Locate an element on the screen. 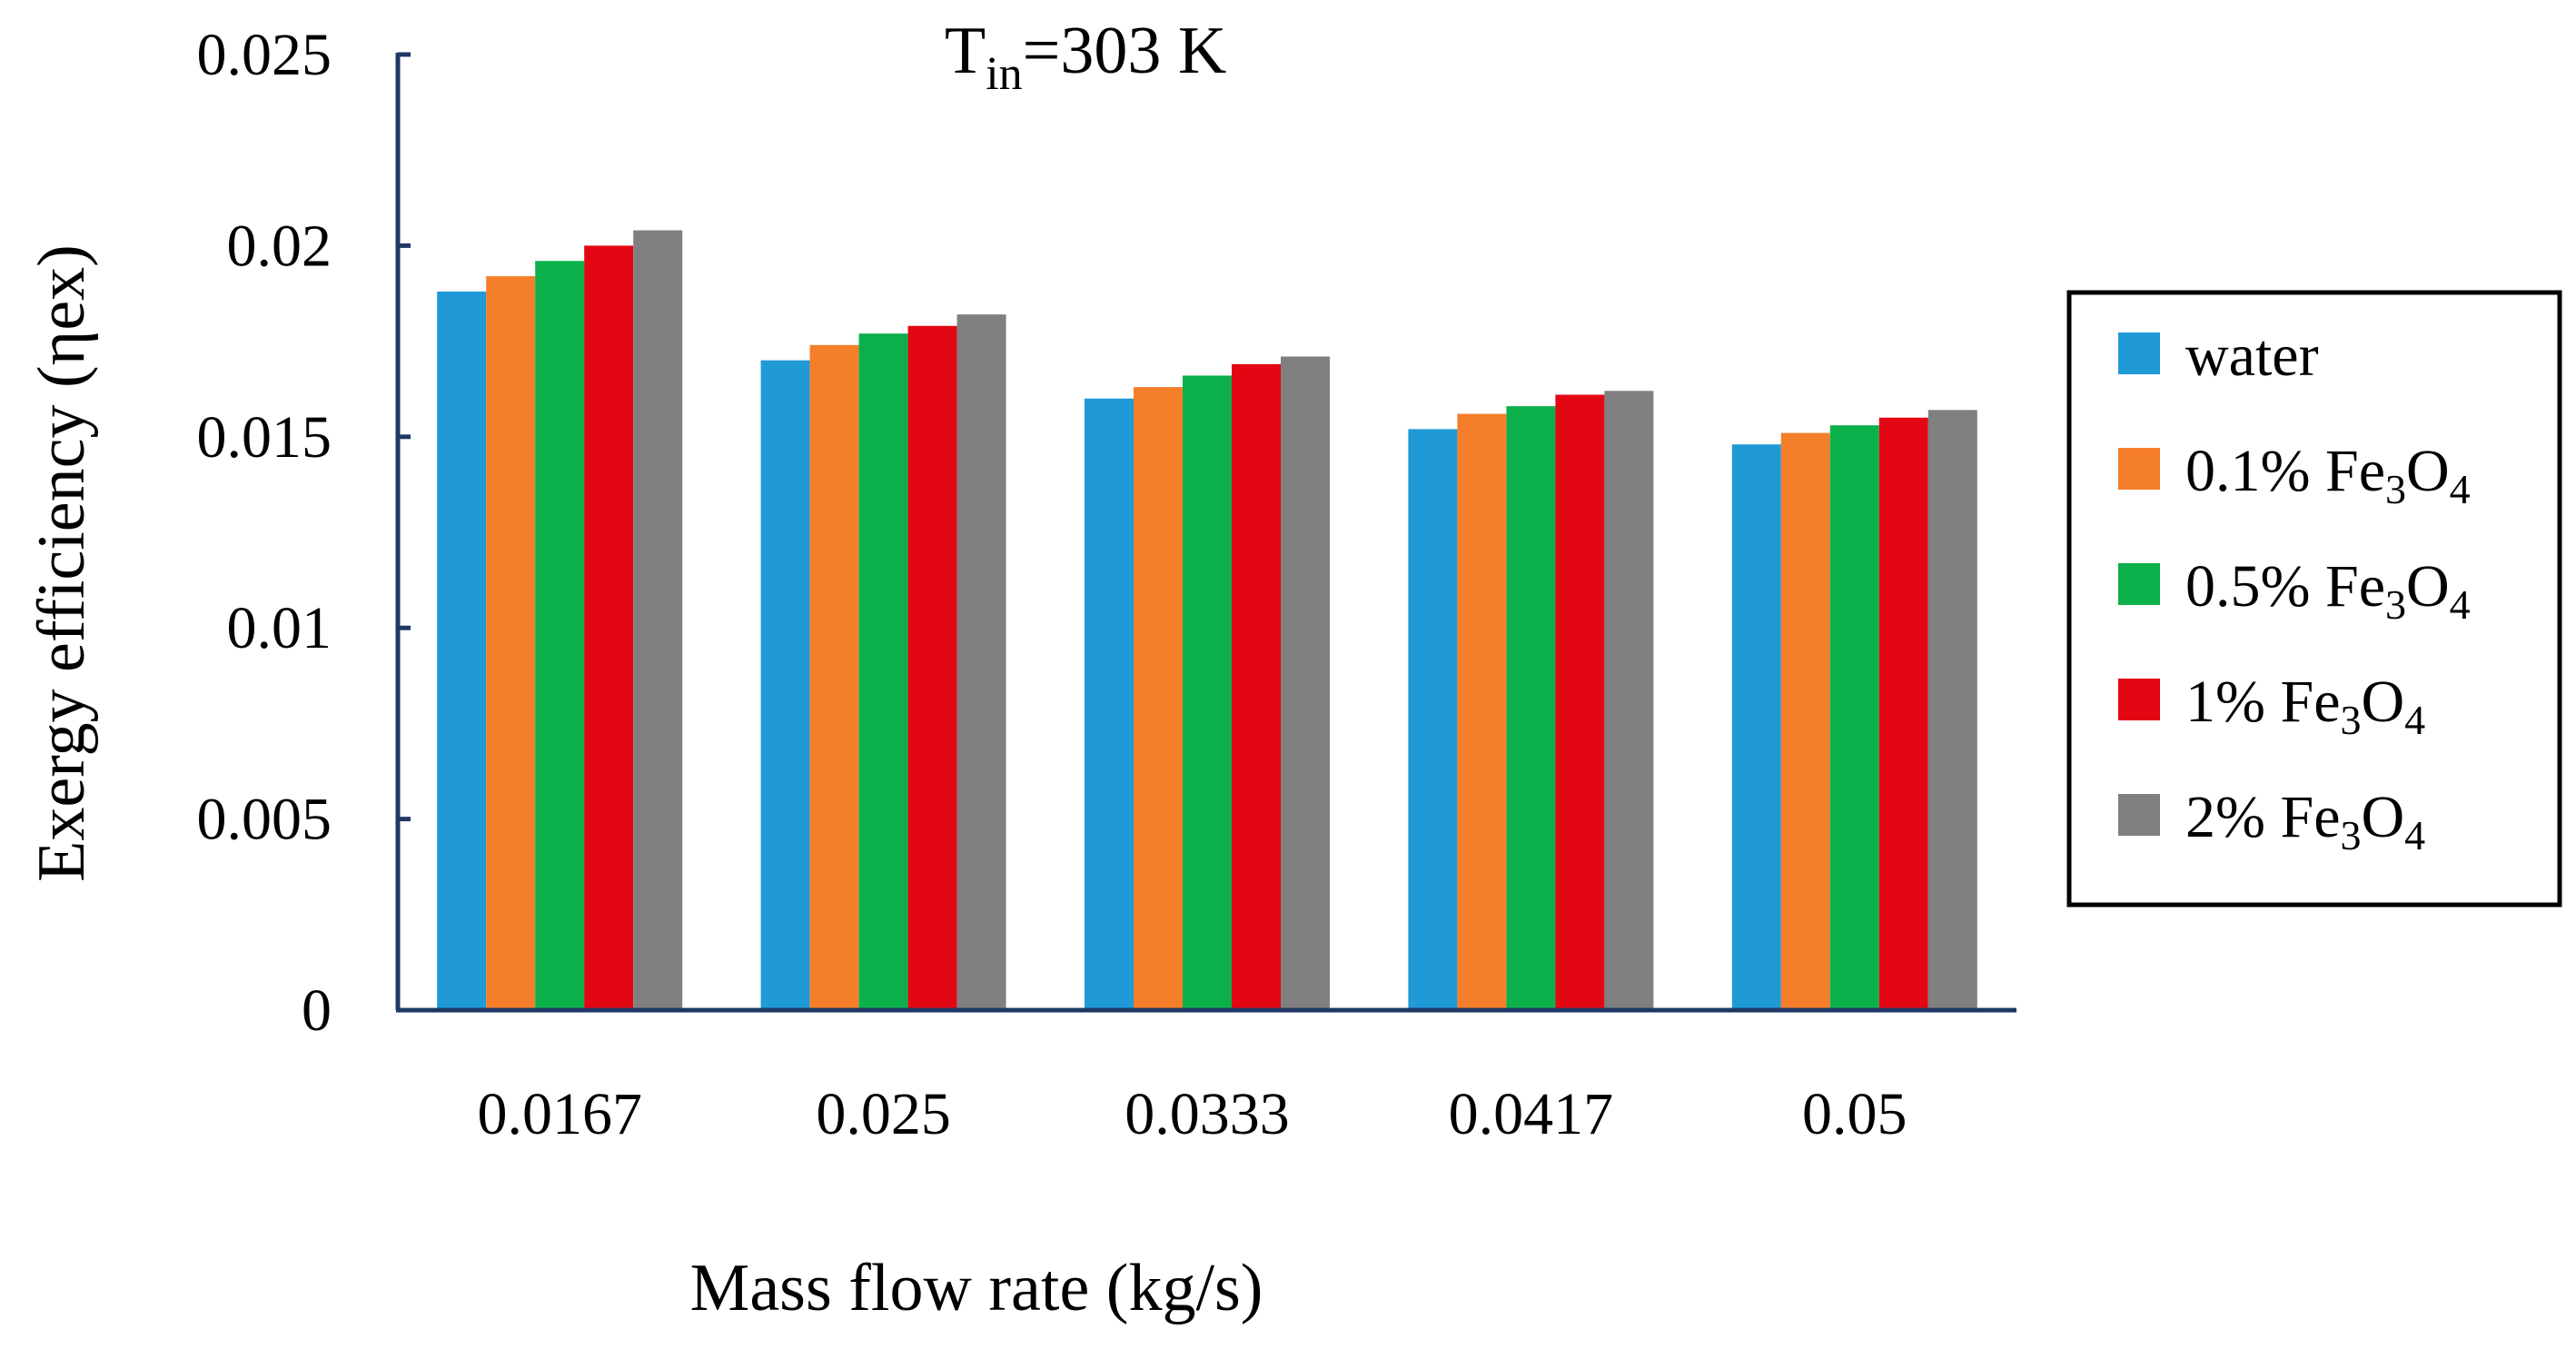  y-tick-label: 0.015 is located at coordinates (264, 437).